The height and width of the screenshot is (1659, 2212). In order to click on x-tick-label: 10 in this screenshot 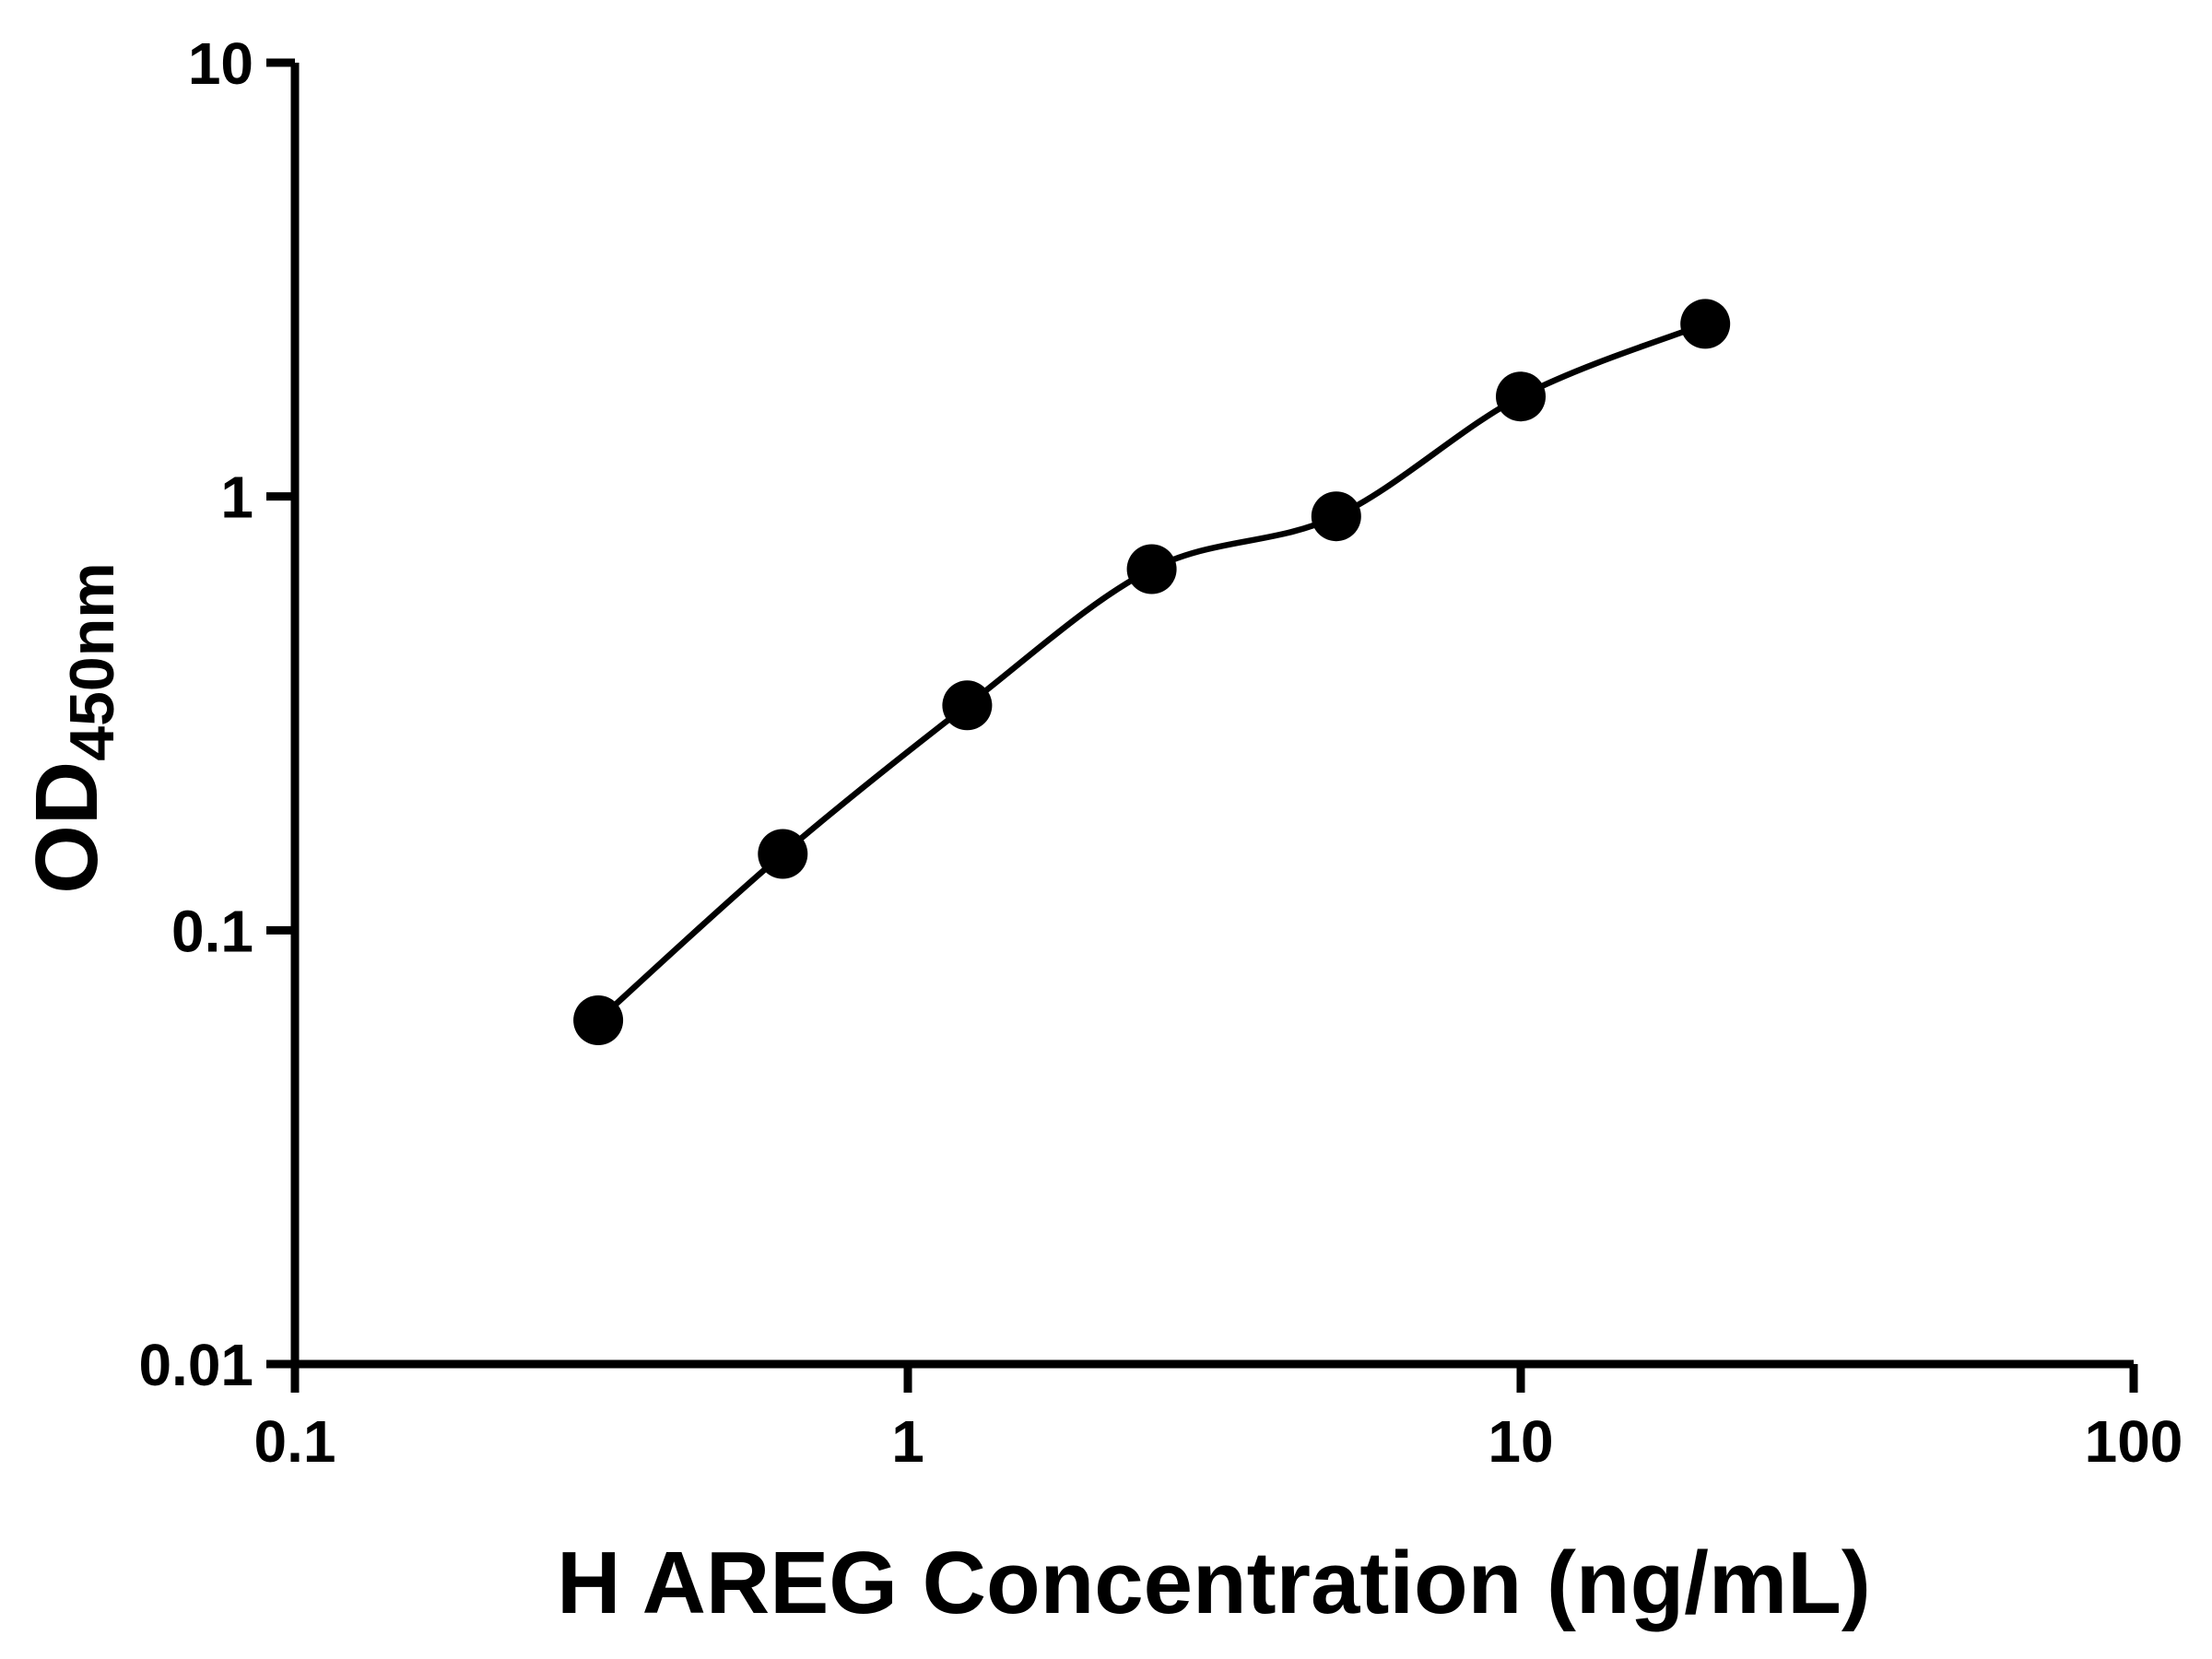, I will do `click(1520, 1441)`.